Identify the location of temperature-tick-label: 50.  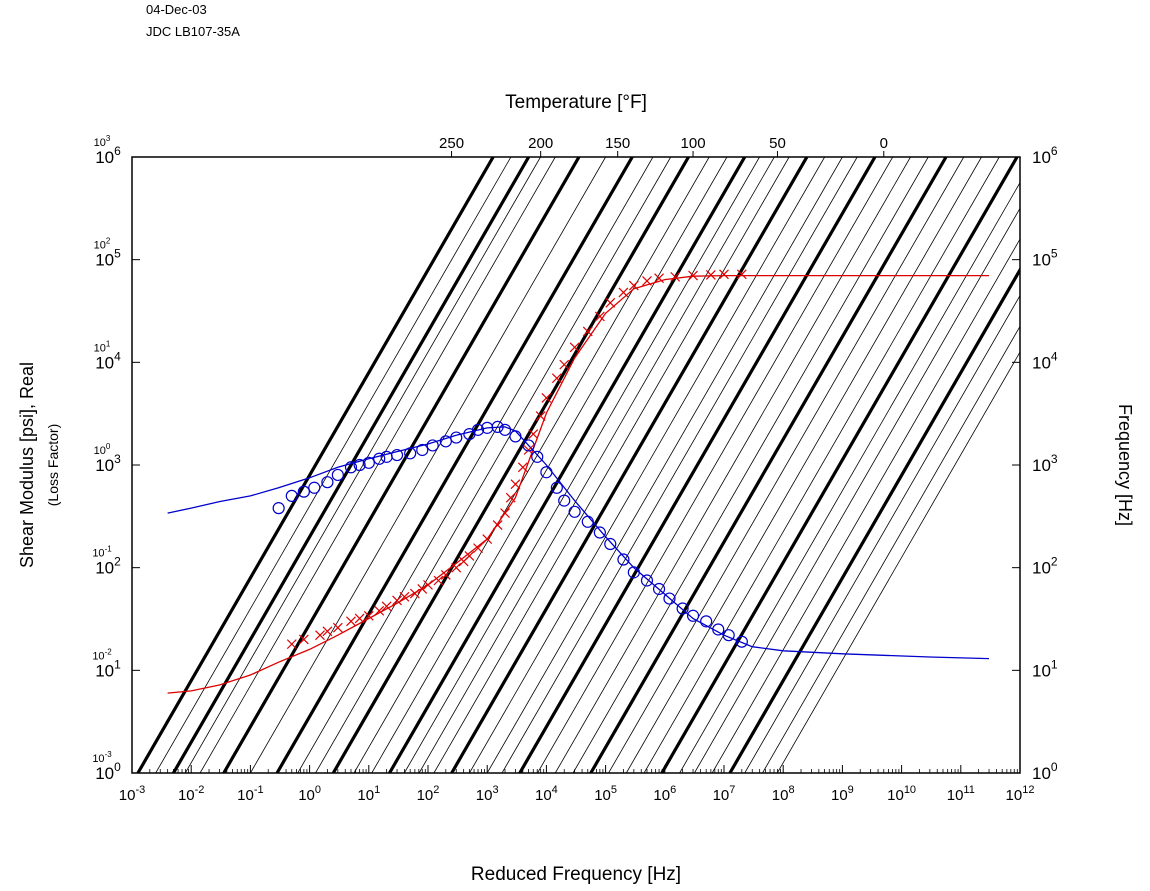
(777, 143).